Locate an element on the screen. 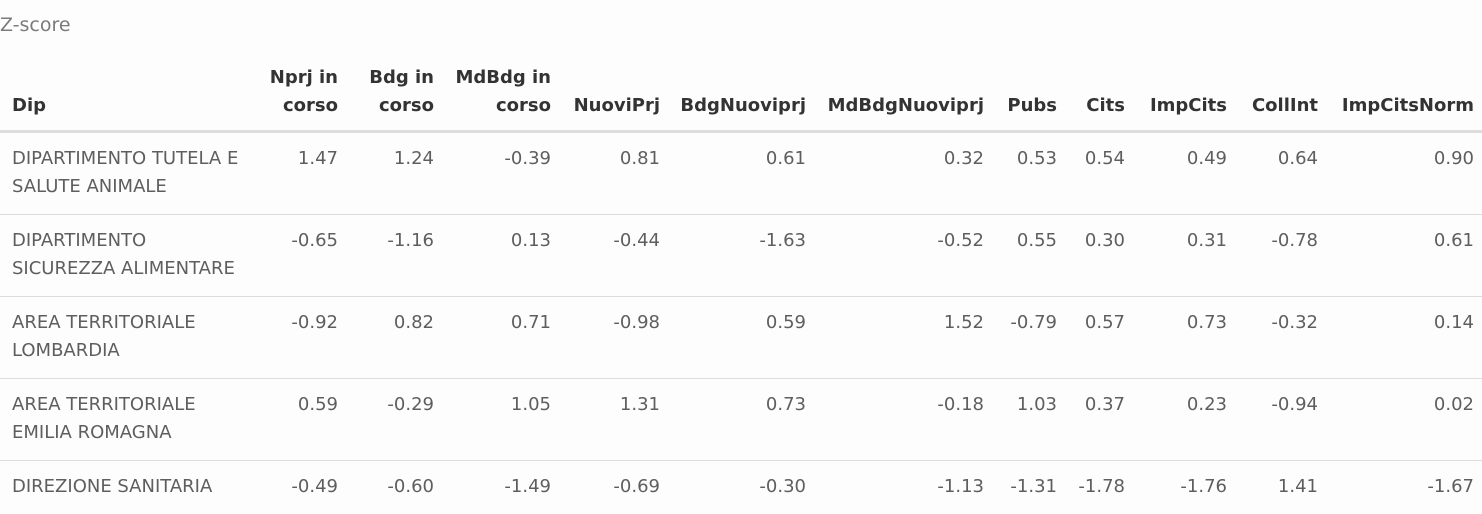 This screenshot has width=1482, height=514. cell-value: 0.90 is located at coordinates (1404, 173).